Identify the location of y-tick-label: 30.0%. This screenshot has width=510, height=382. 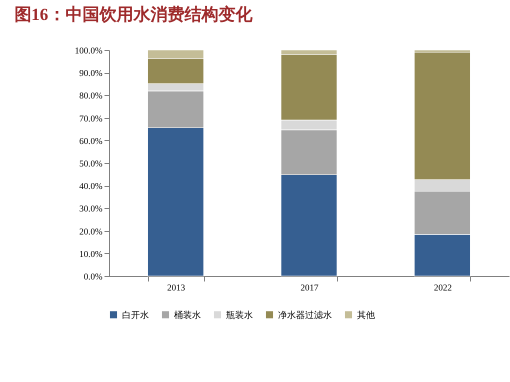
(91, 209).